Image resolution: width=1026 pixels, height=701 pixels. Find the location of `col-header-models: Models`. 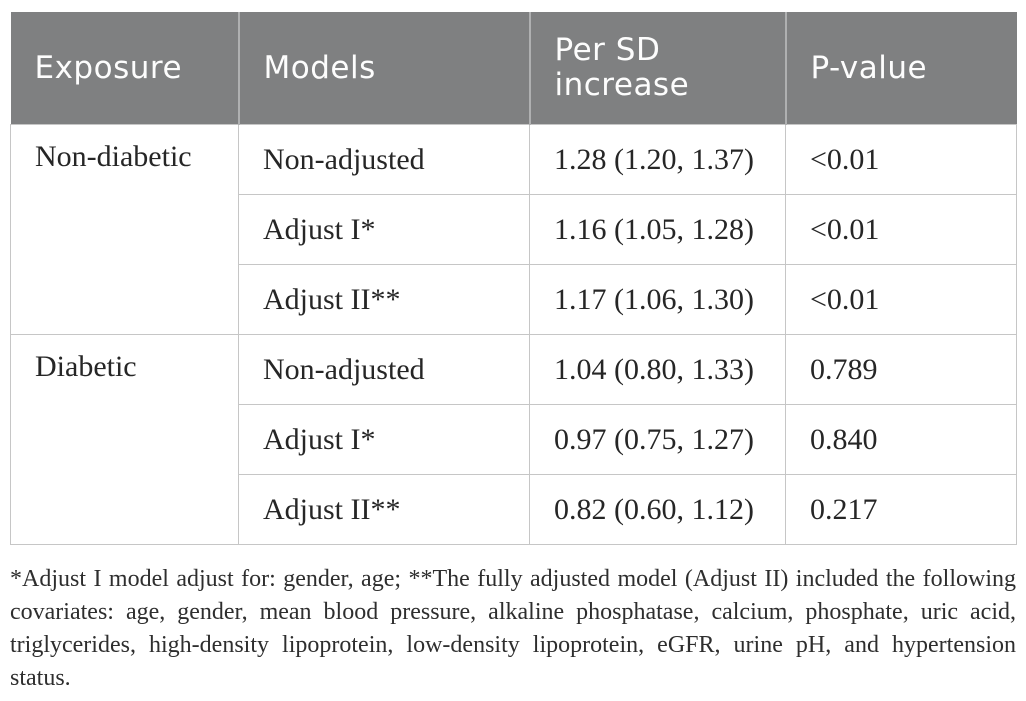

col-header-models: Models is located at coordinates (383, 68).